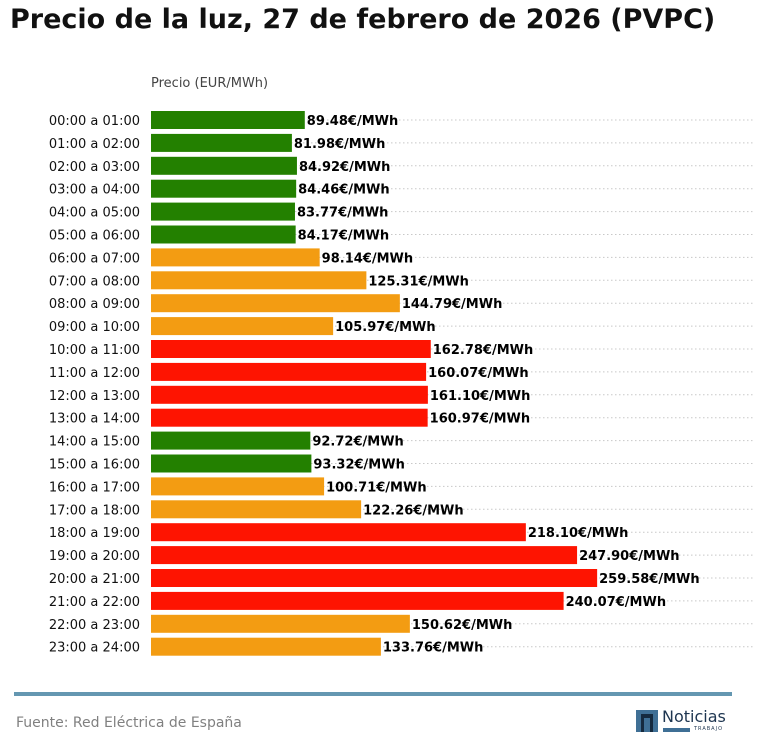  I want to click on category-label: 03:00 a 04:00, so click(94, 190).